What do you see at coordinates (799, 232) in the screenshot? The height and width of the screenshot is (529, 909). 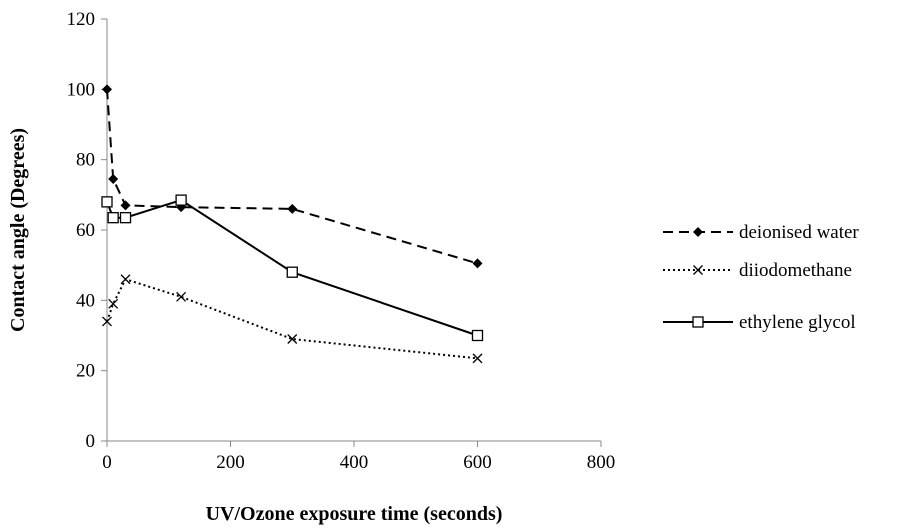 I see `legend-label: deionised water` at bounding box center [799, 232].